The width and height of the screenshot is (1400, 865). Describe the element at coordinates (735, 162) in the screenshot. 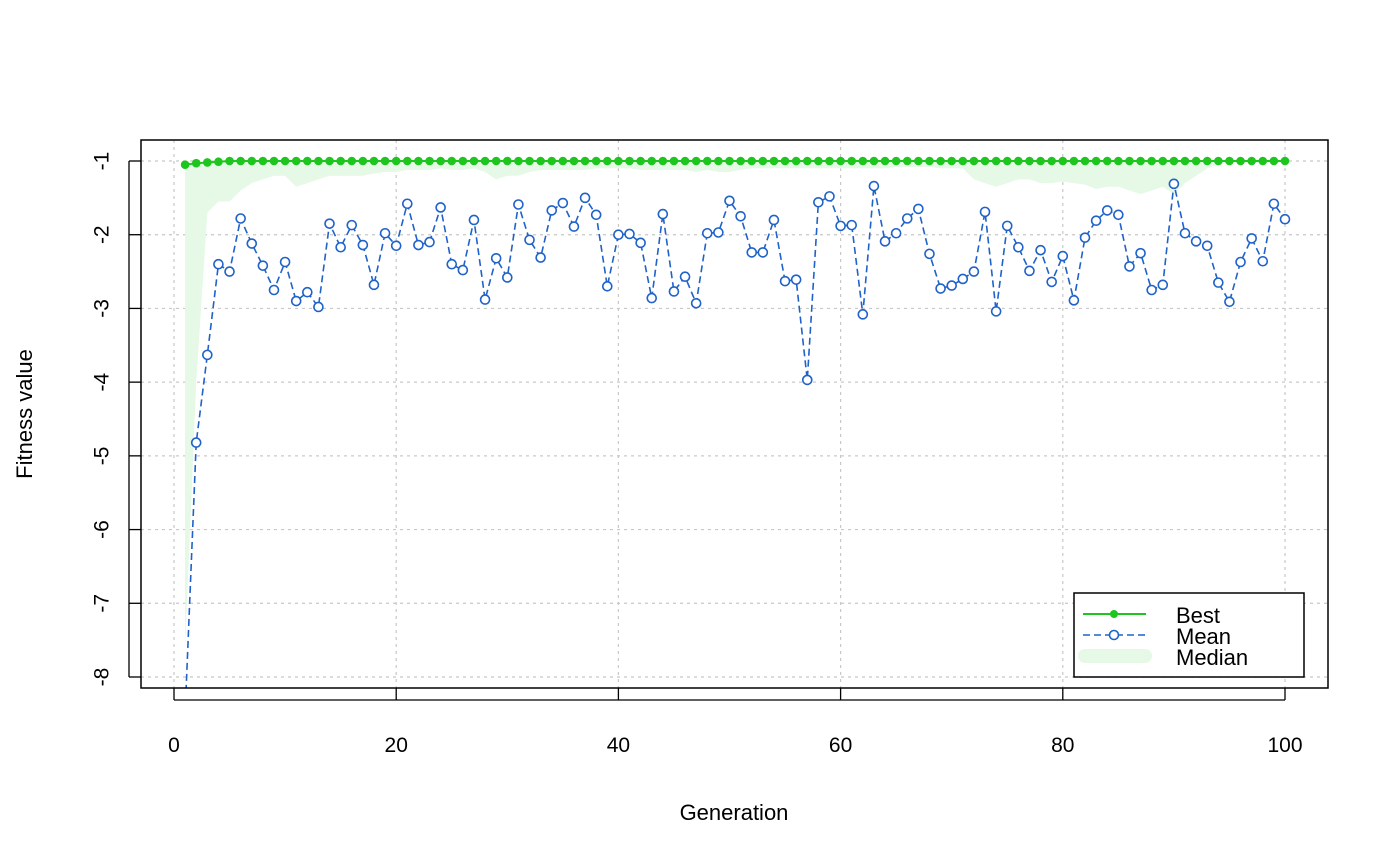

I see `best-series` at that location.